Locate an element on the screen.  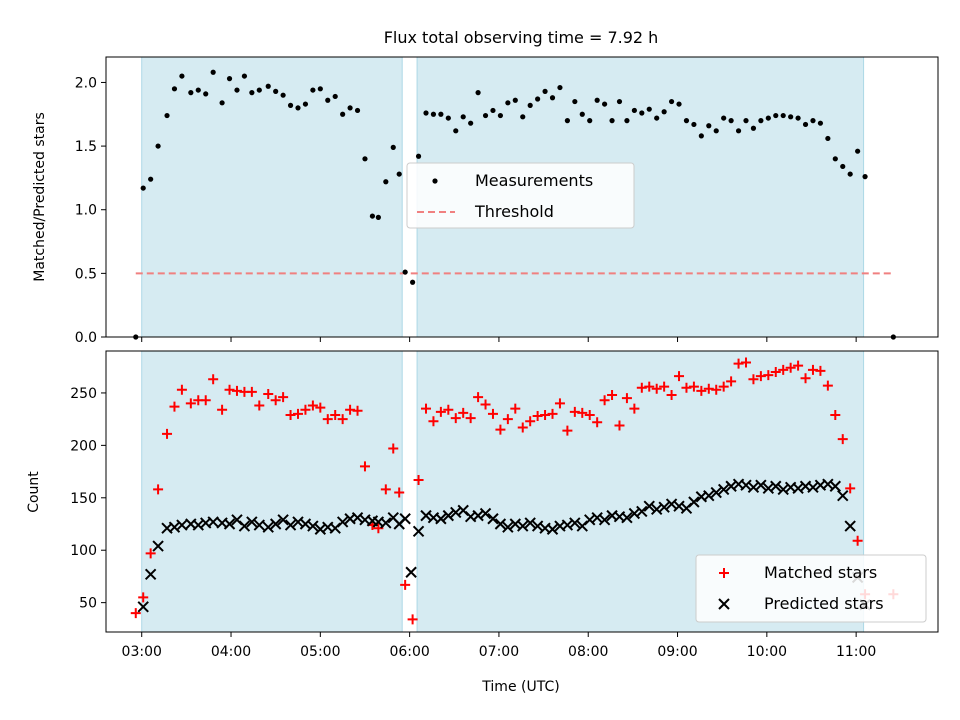
x-tick-label: 05:00 is located at coordinates (320, 652).